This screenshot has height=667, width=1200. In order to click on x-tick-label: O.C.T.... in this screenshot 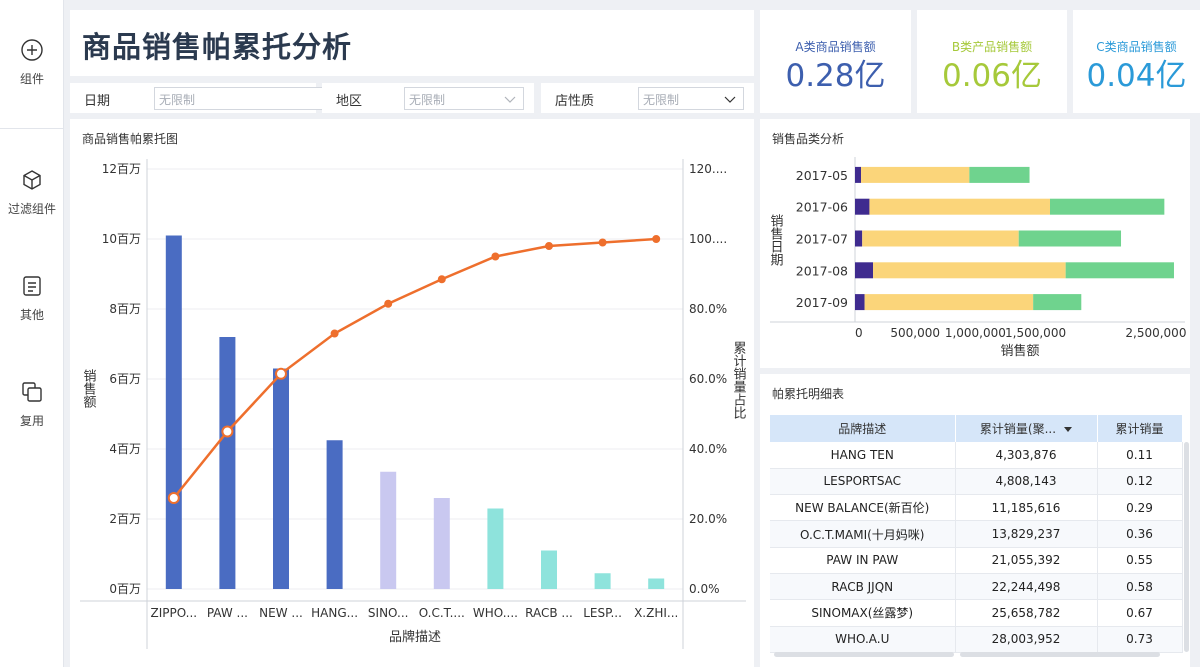, I will do `click(442, 613)`.